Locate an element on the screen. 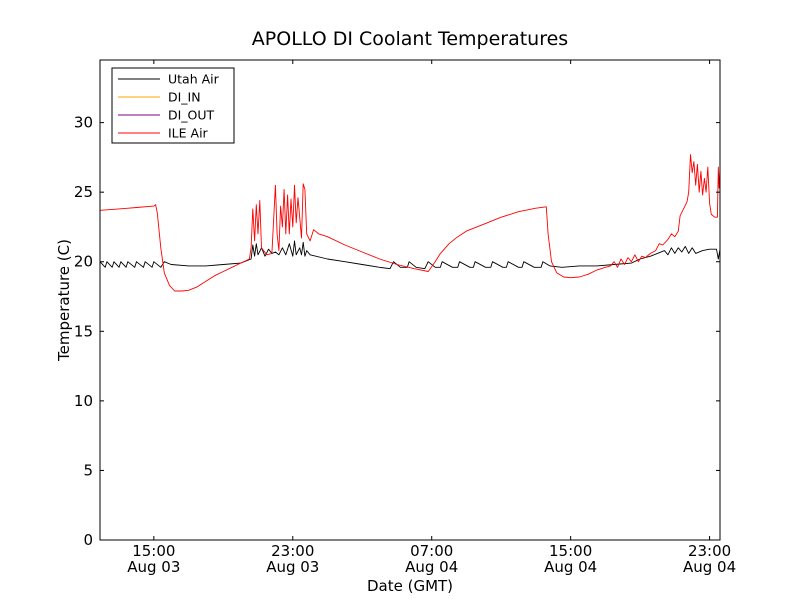  legend-box is located at coordinates (173, 105).